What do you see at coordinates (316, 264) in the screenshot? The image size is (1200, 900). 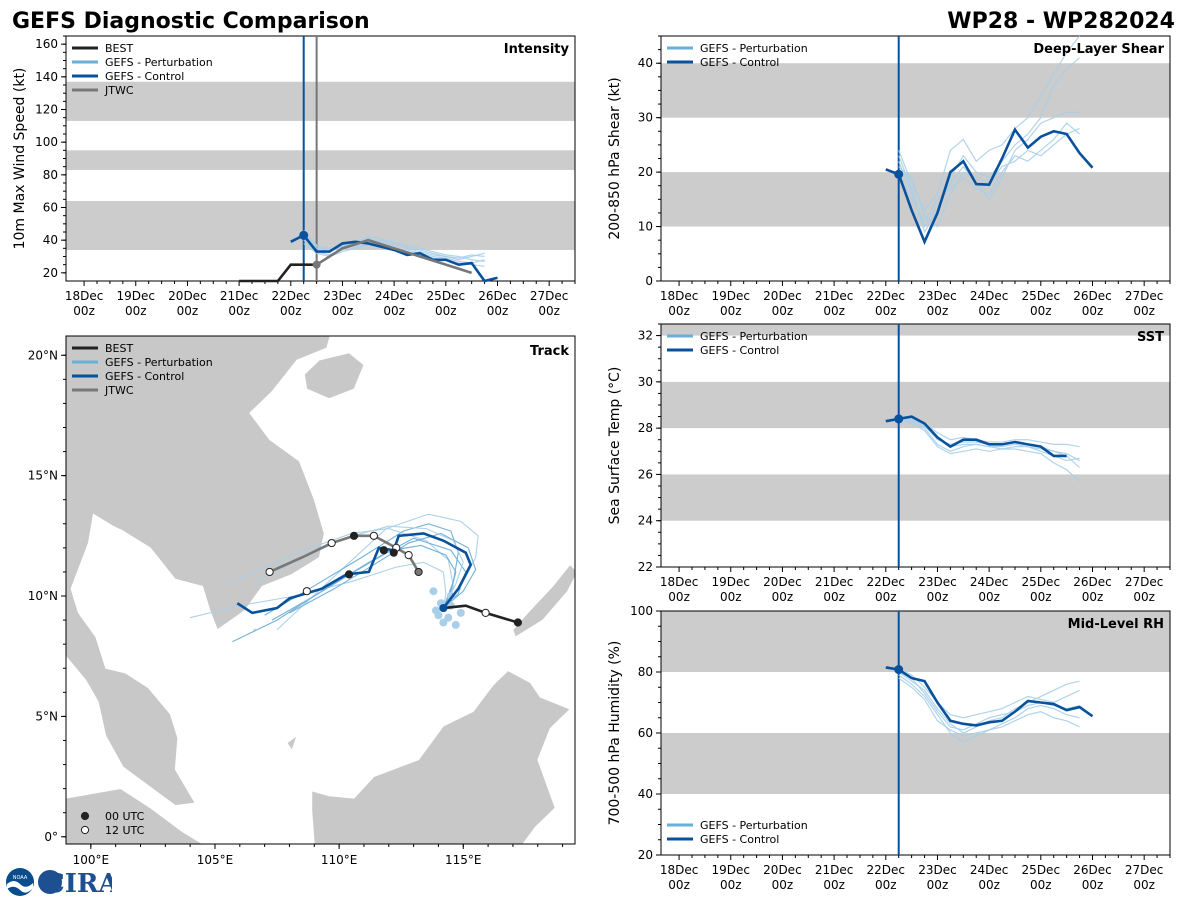 I see `intensity-jtwc-marker` at bounding box center [316, 264].